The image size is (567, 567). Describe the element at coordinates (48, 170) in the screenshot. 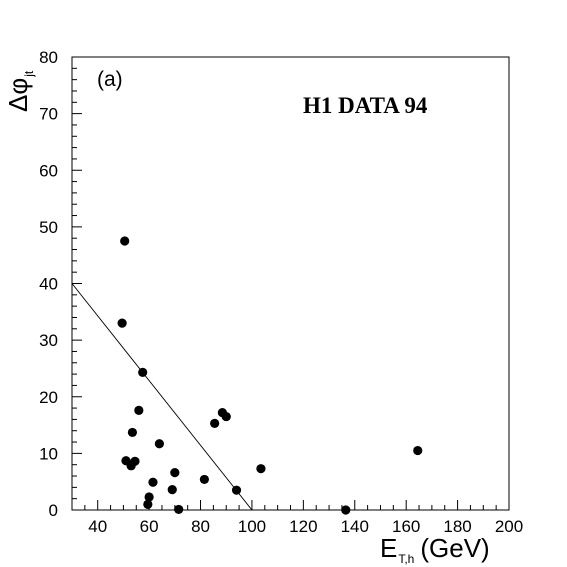

I see `y-tick-label: 60` at that location.